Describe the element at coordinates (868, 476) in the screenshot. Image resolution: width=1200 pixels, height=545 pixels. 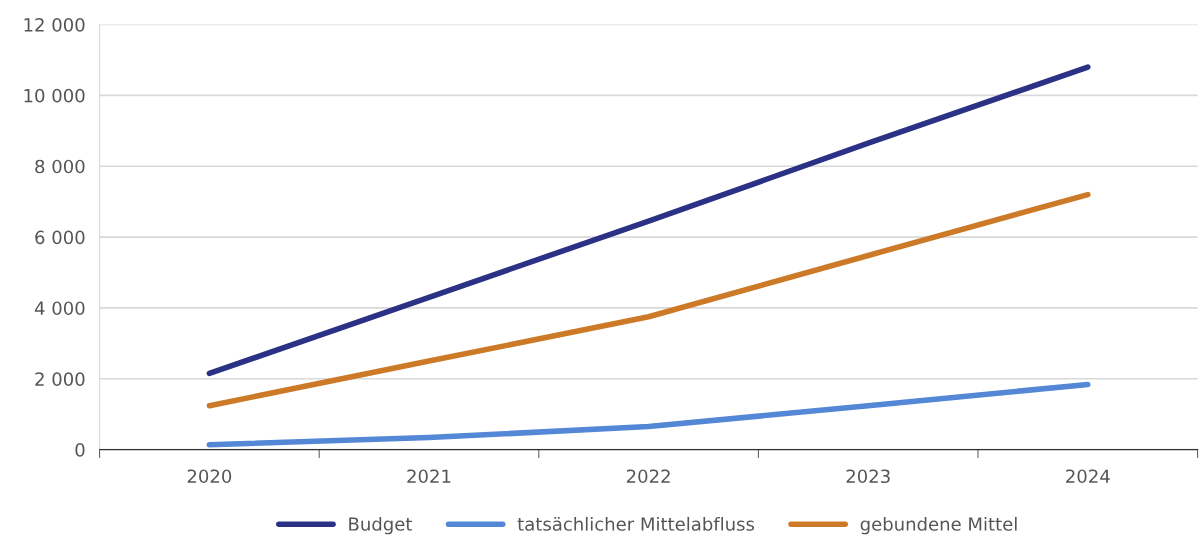
I see `x-tick-label: 2023` at that location.